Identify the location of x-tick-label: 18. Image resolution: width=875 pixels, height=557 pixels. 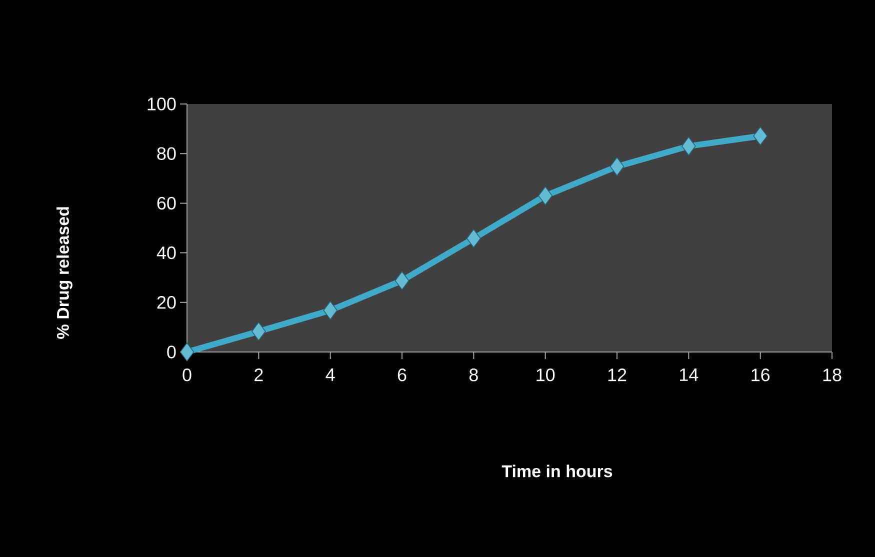
(832, 375).